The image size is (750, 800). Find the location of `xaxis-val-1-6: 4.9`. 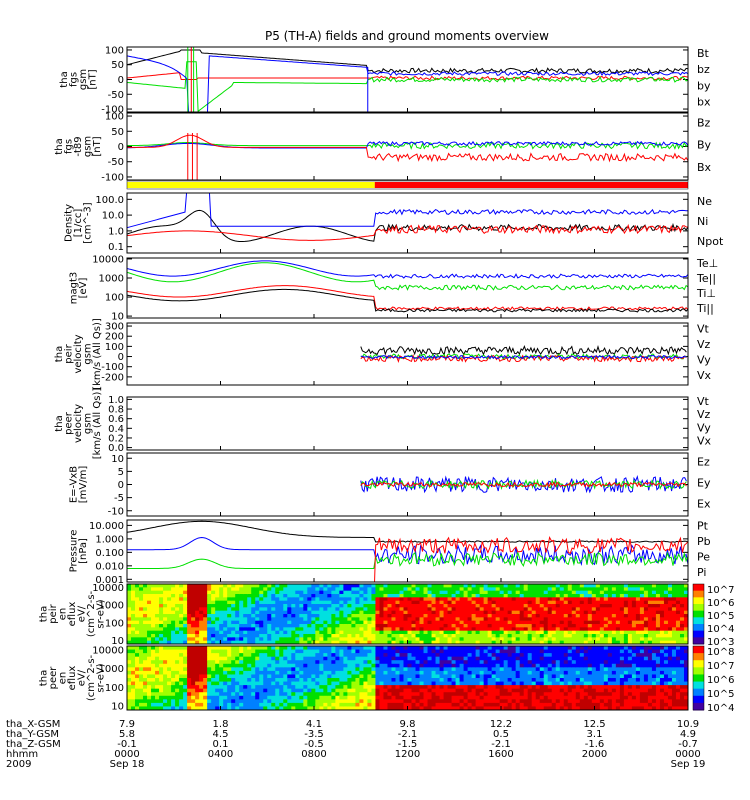

xaxis-val-1-6: 4.9 is located at coordinates (688, 734).